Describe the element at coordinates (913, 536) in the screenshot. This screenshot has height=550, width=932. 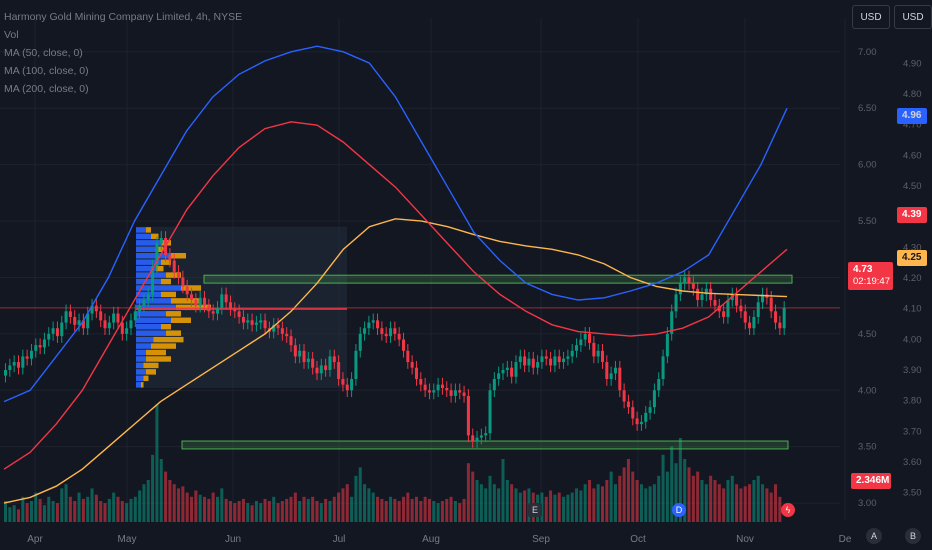
I see `log-scale-button: B` at that location.